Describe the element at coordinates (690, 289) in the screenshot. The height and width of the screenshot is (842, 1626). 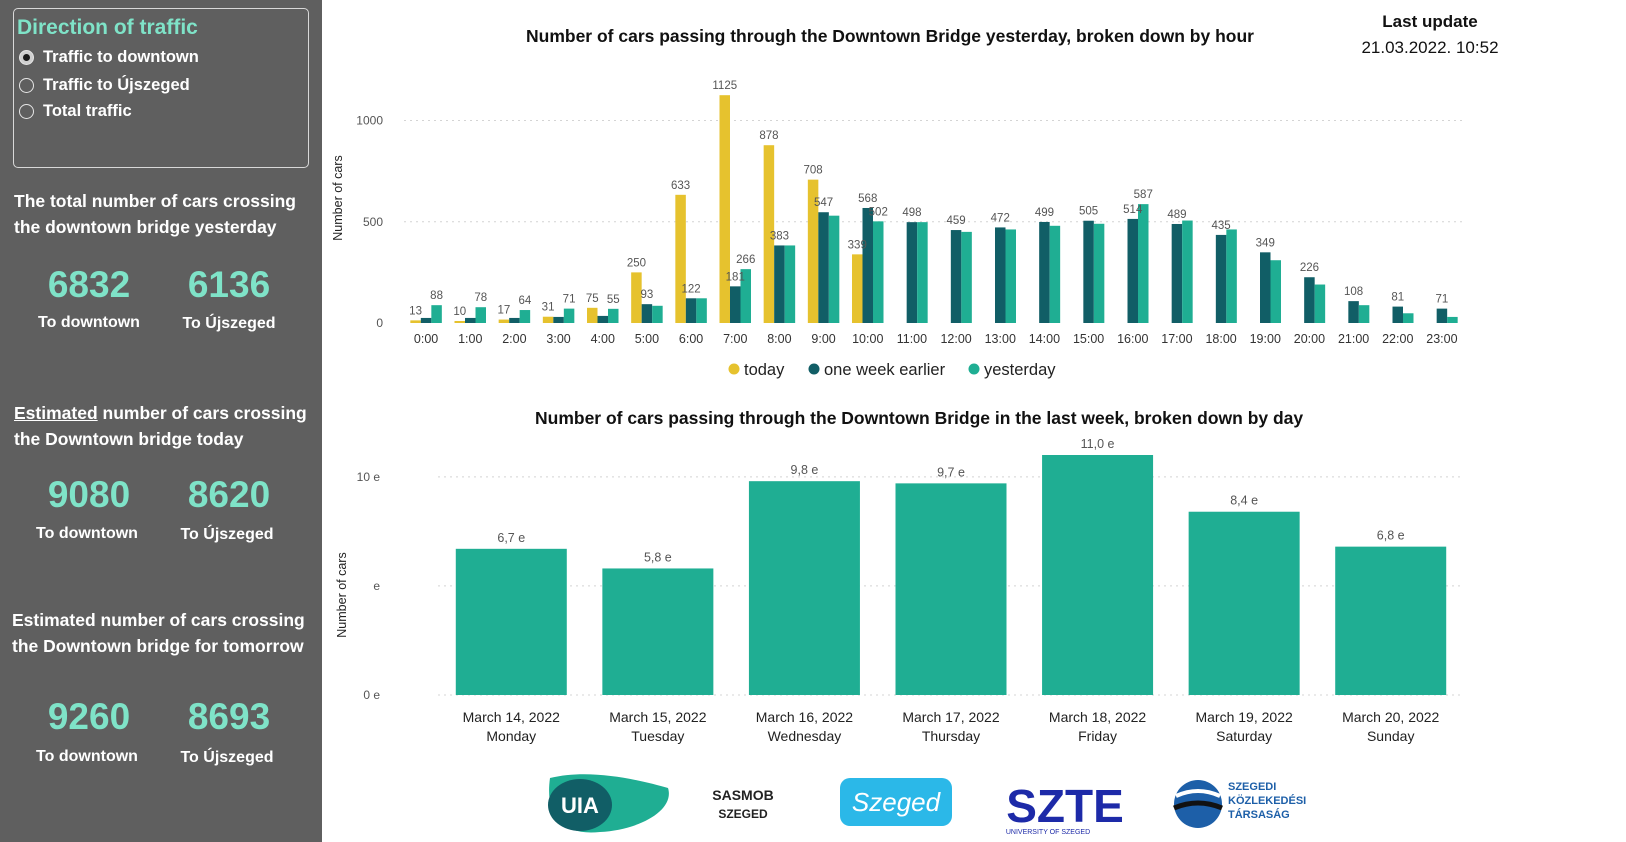
I see `hourly-data-label: 122` at that location.